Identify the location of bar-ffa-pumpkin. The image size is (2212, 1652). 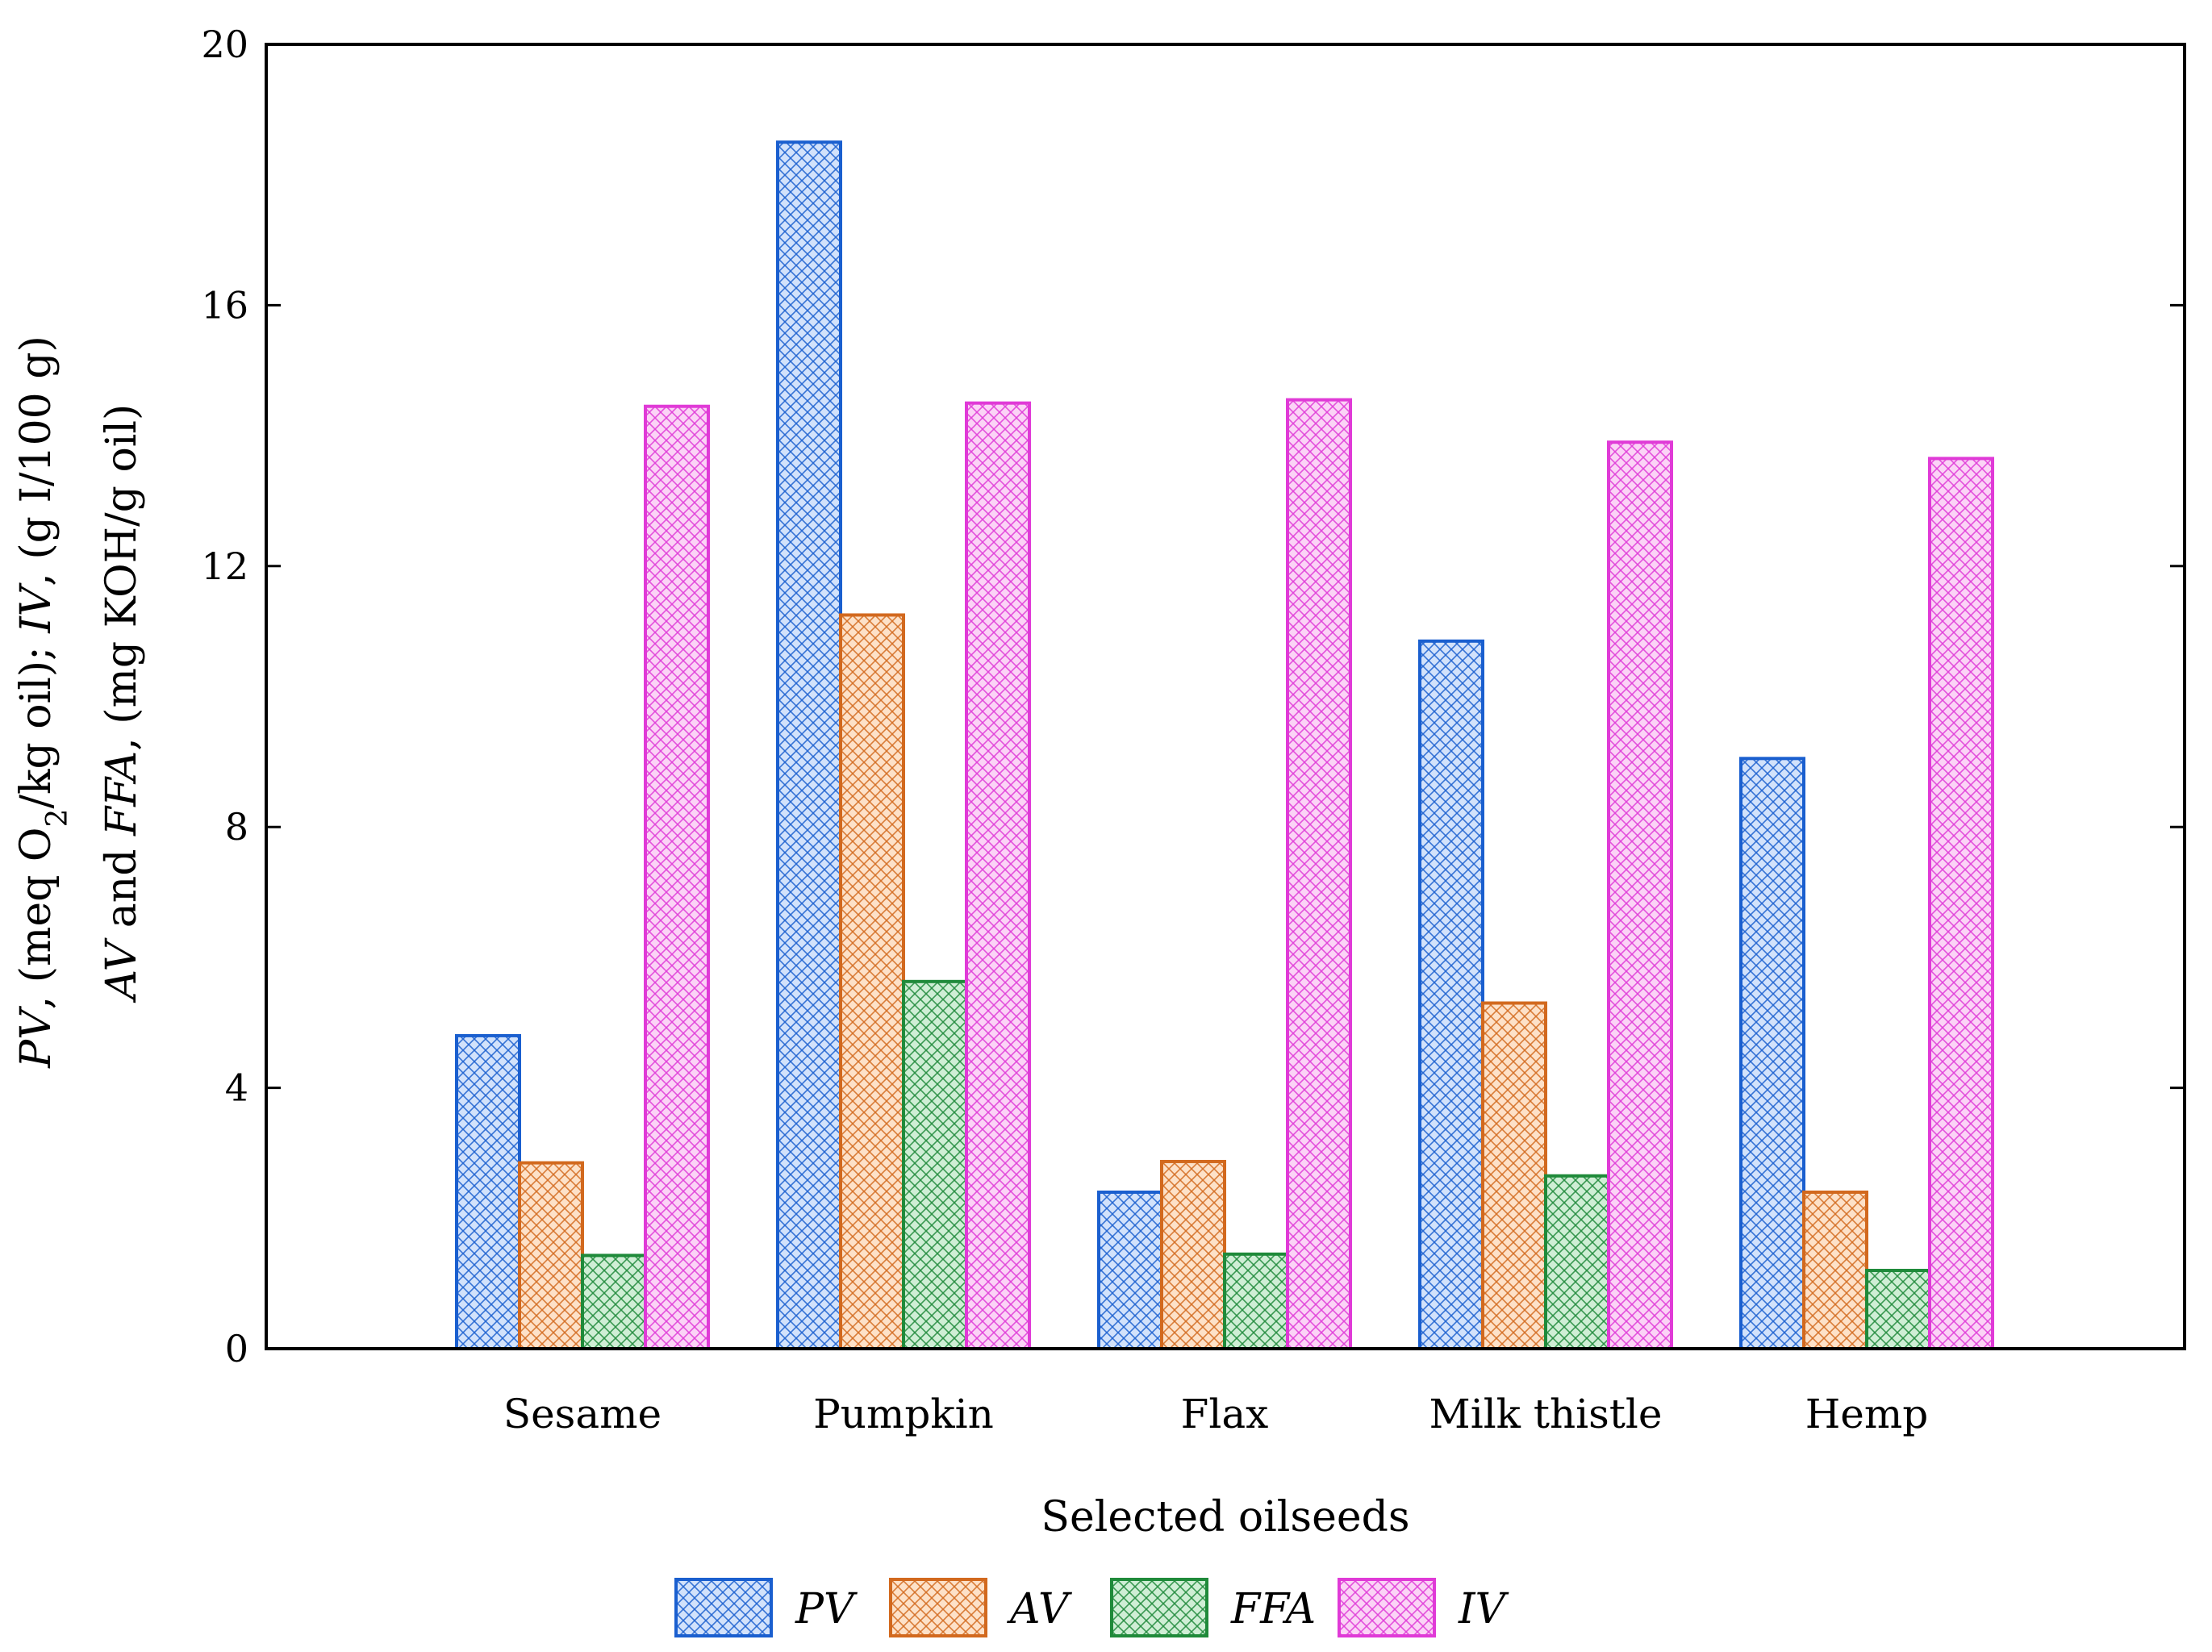
(935, 1164).